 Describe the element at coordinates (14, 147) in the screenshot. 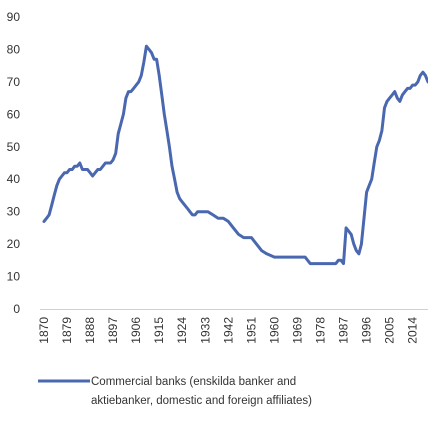

I see `y-tick-label: 50` at that location.